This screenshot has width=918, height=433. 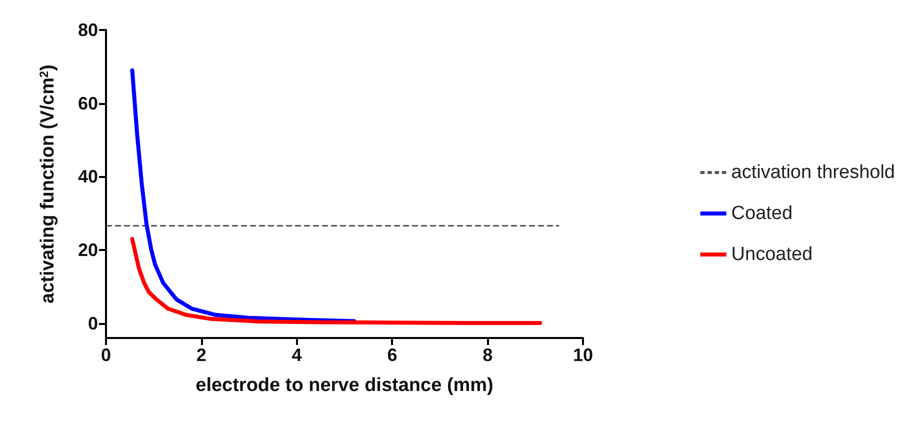 I want to click on legend-label: Uncoated, so click(x=772, y=254).